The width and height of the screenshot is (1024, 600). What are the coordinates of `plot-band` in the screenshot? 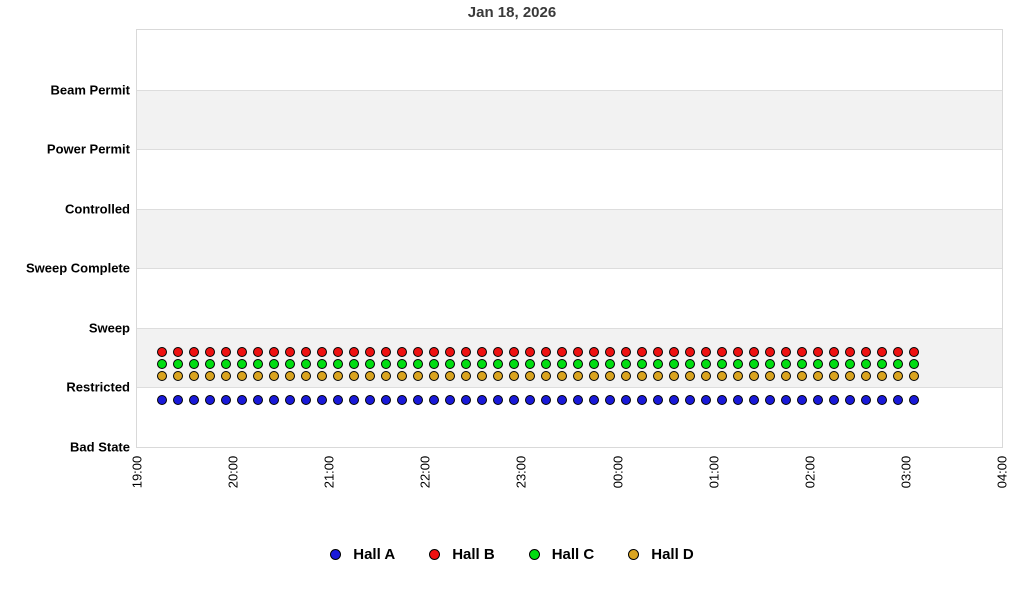 It's located at (569, 120).